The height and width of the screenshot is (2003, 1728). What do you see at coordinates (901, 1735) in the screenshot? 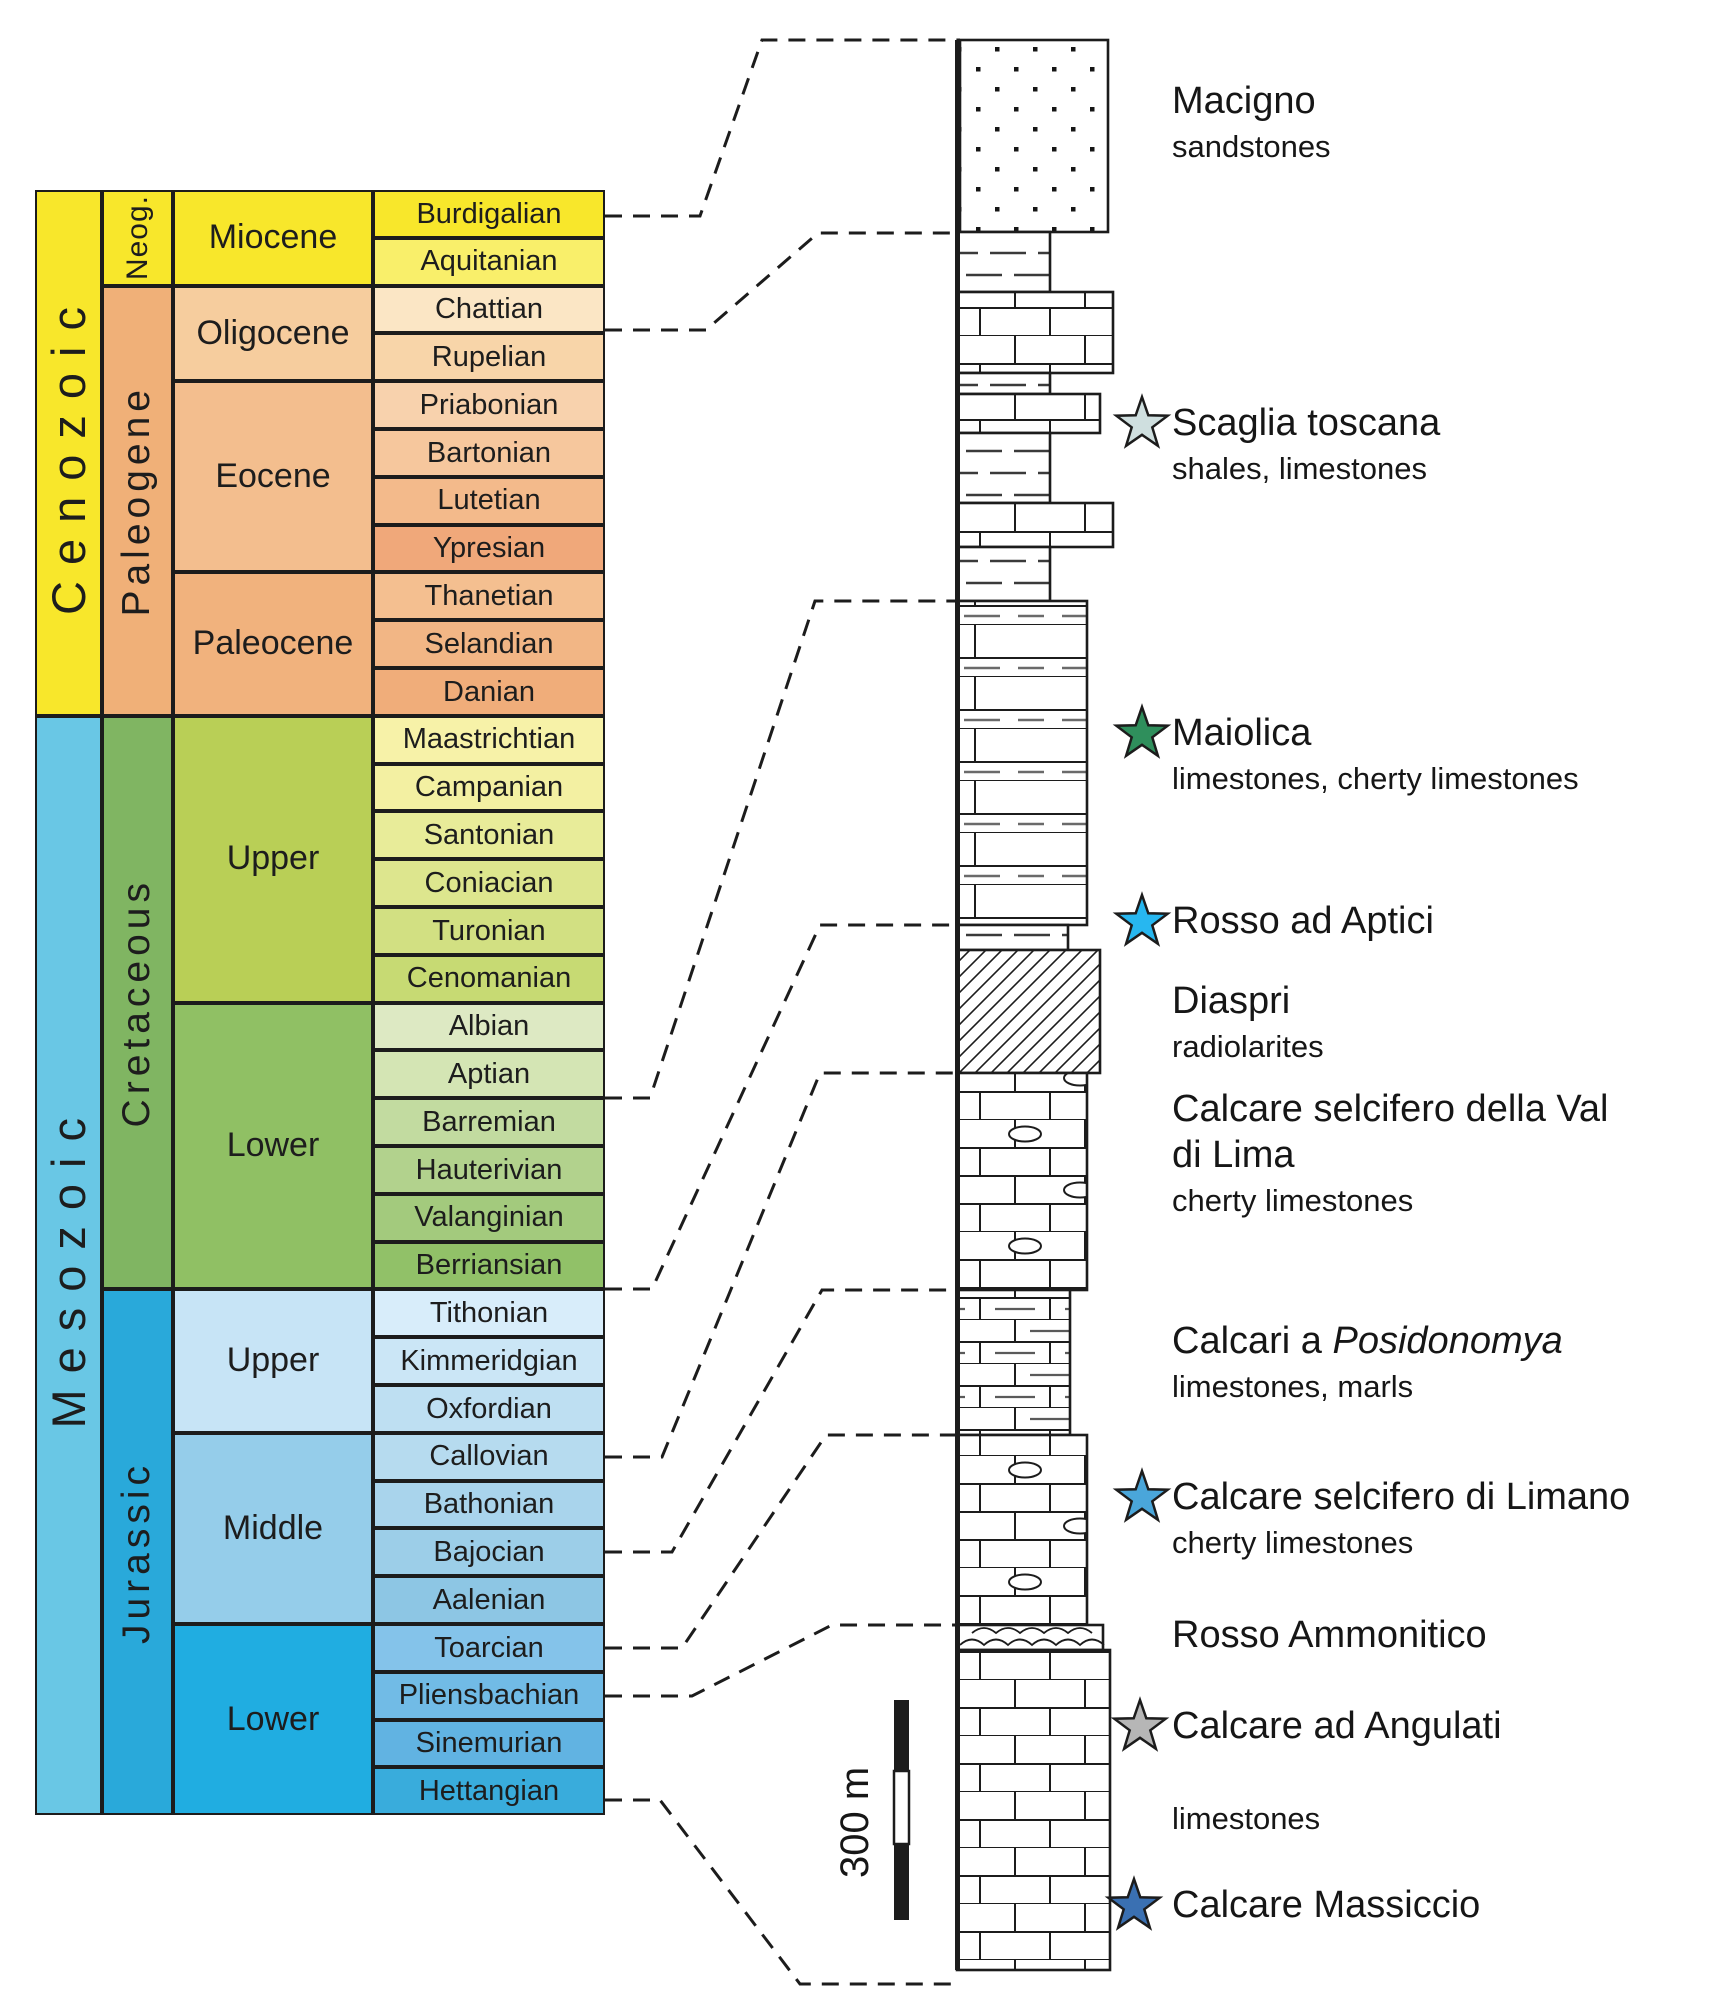
I see `scale-bar-segment-black-top` at bounding box center [901, 1735].